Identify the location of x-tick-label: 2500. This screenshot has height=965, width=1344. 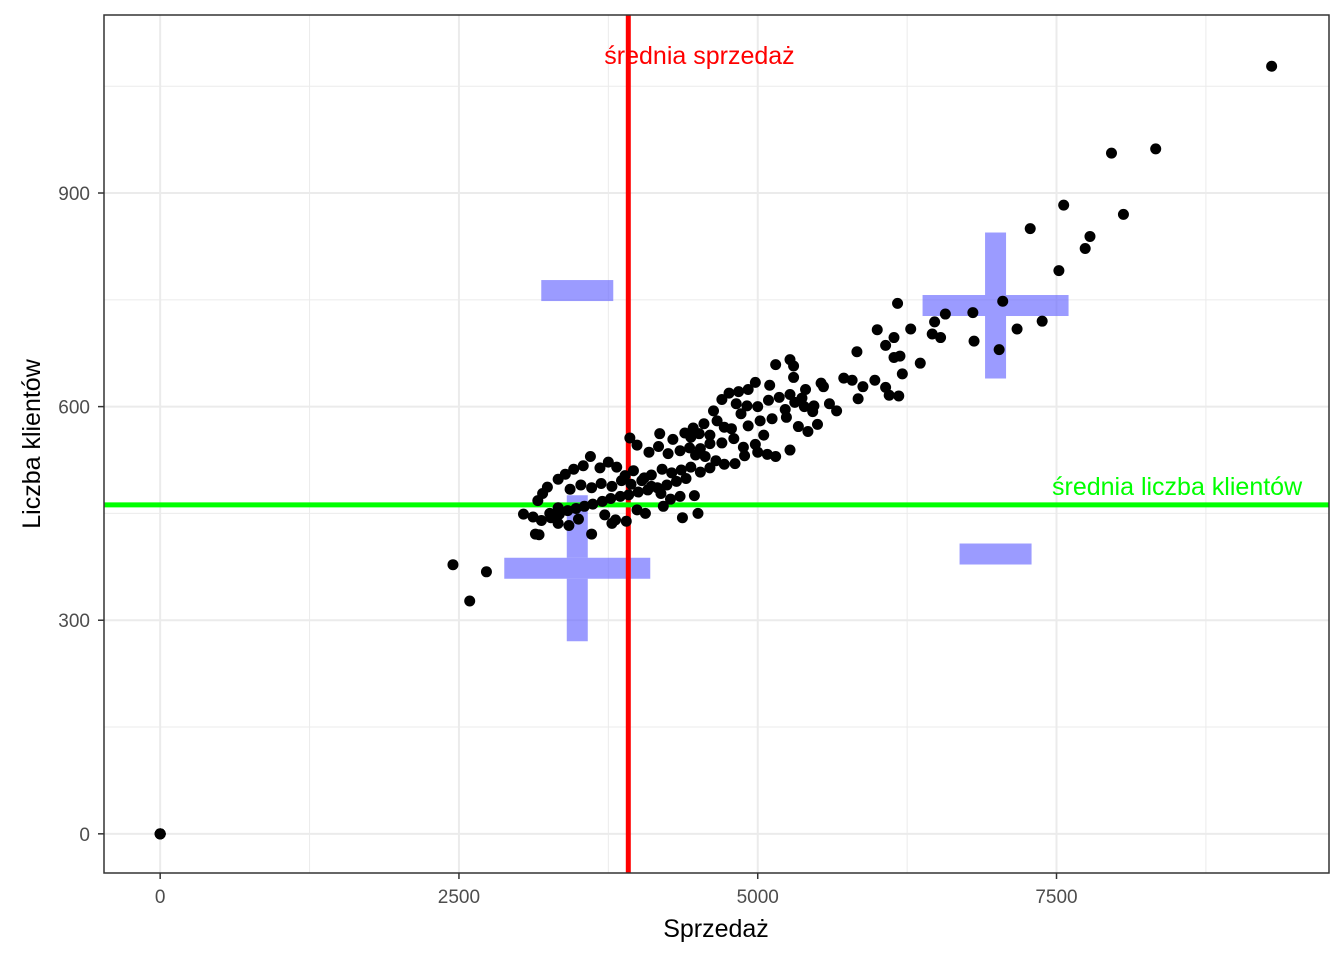
(459, 897).